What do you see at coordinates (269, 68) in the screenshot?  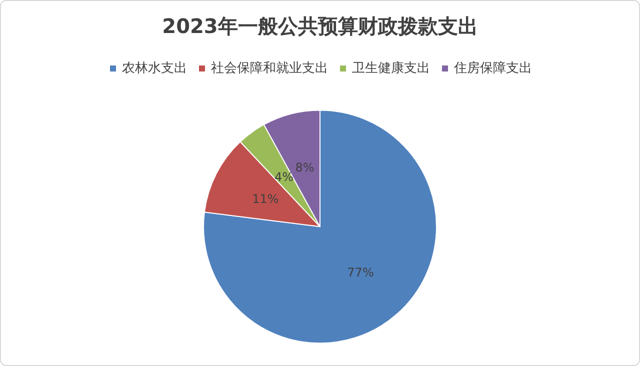 I see `legend-label: 社会保障和就业支出` at bounding box center [269, 68].